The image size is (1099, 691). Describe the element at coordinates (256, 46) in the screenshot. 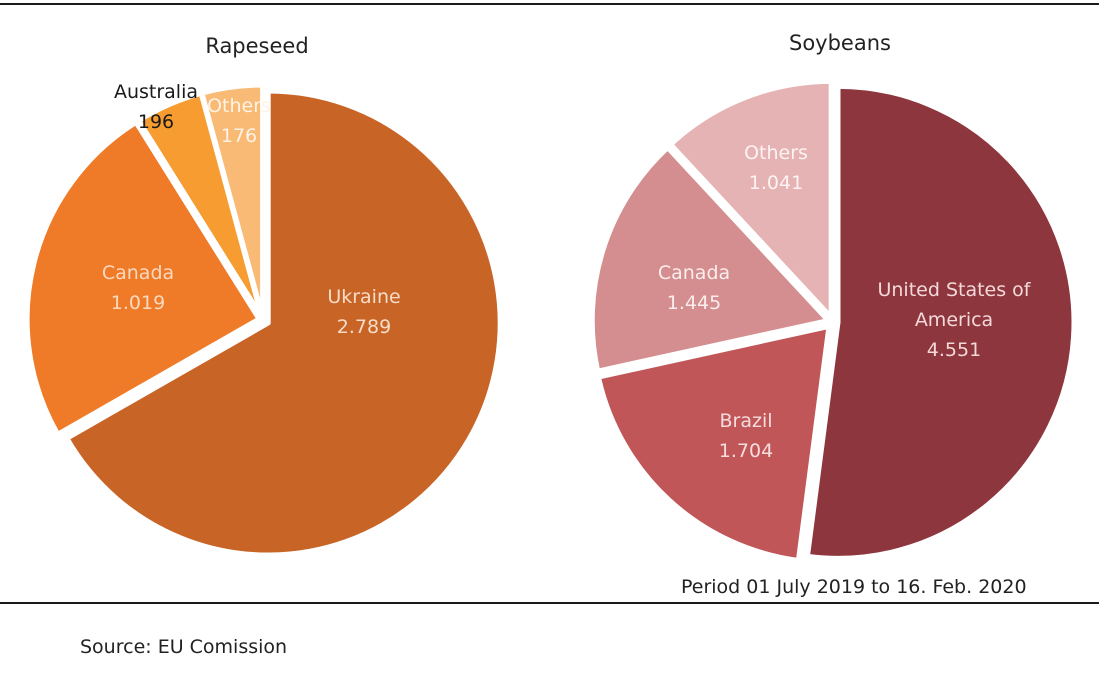

I see `rapeseed-chart-title: Rapeseed` at that location.